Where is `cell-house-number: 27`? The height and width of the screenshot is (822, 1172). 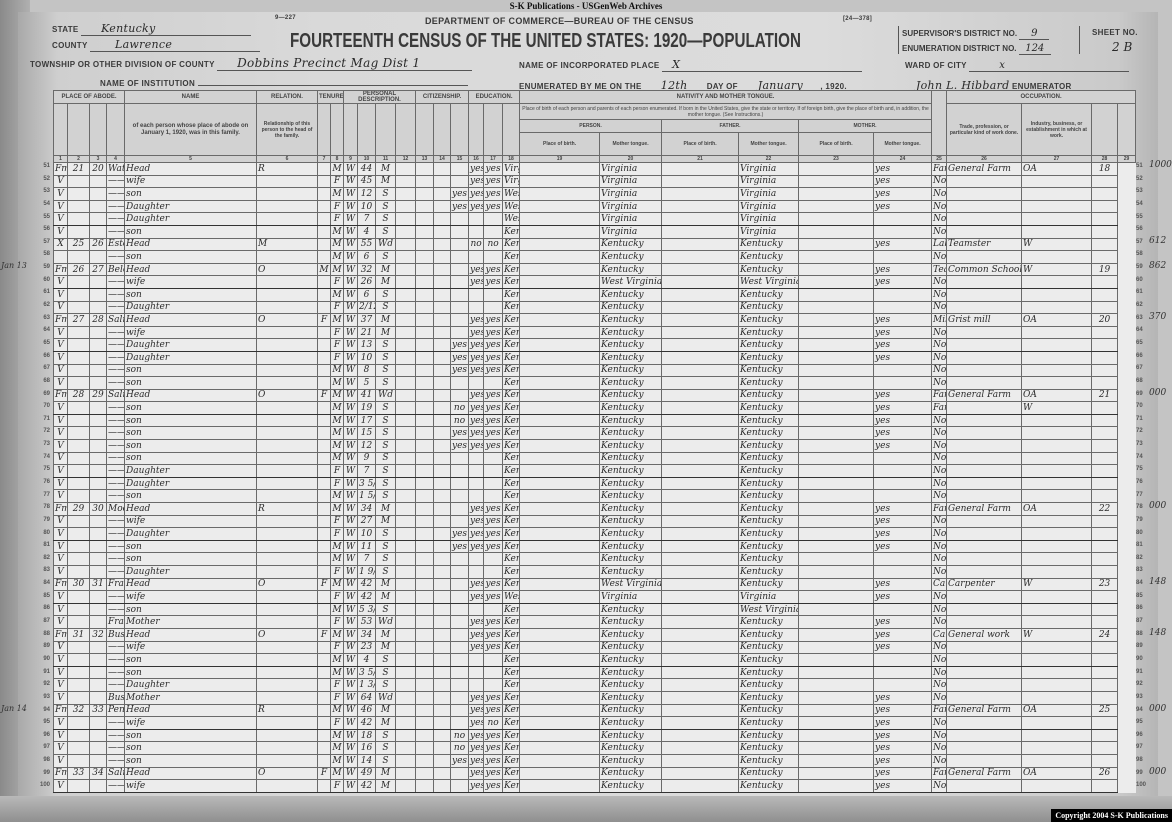 cell-house-number: 27 is located at coordinates (78, 320).